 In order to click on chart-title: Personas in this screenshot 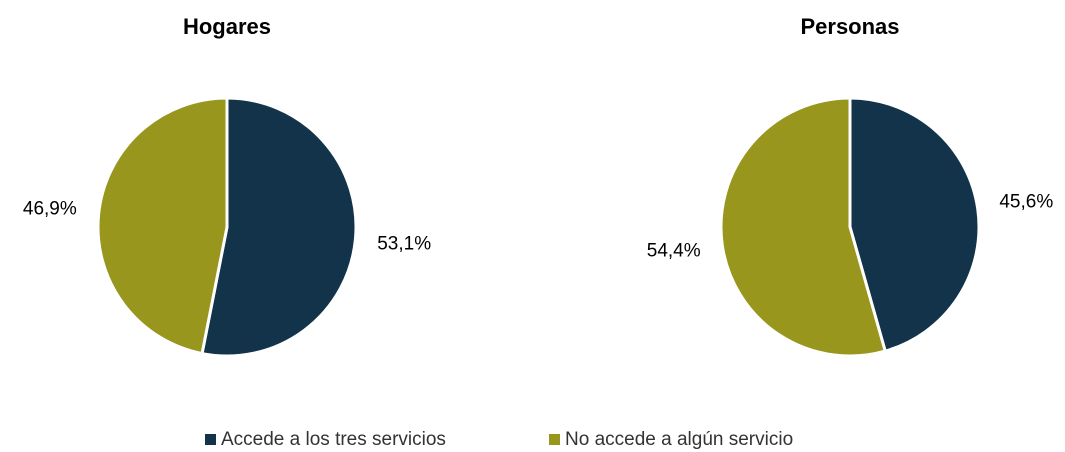, I will do `click(849, 26)`.